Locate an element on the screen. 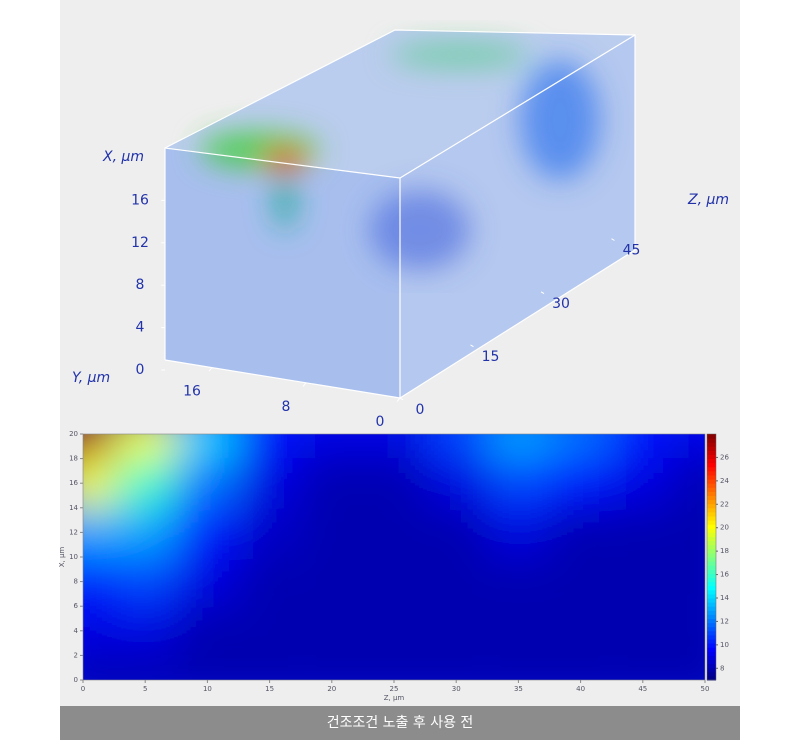 This screenshot has width=800, height=744. y-tick-label: 6 is located at coordinates (76, 606).